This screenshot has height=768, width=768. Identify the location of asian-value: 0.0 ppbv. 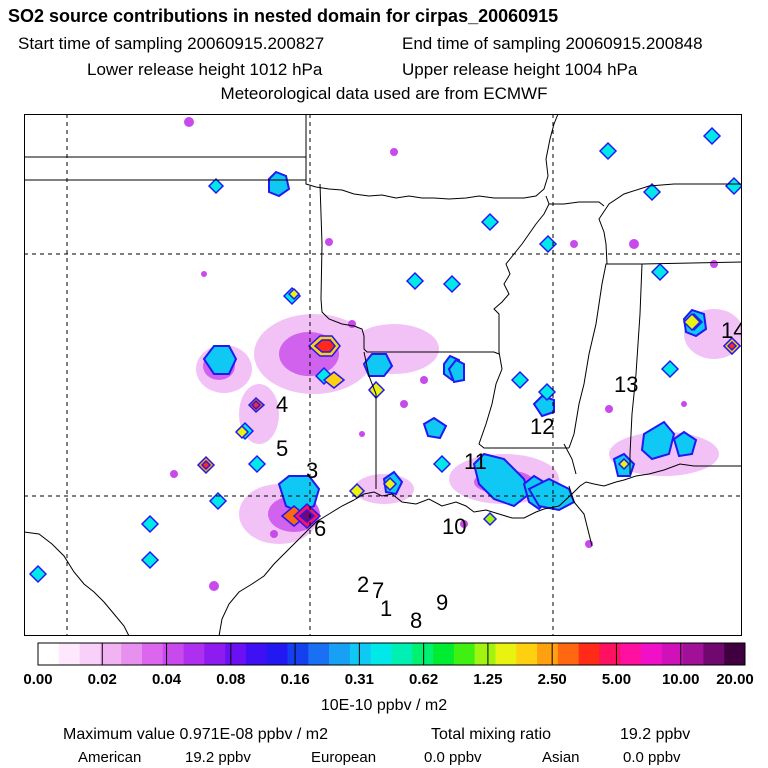
(652, 757).